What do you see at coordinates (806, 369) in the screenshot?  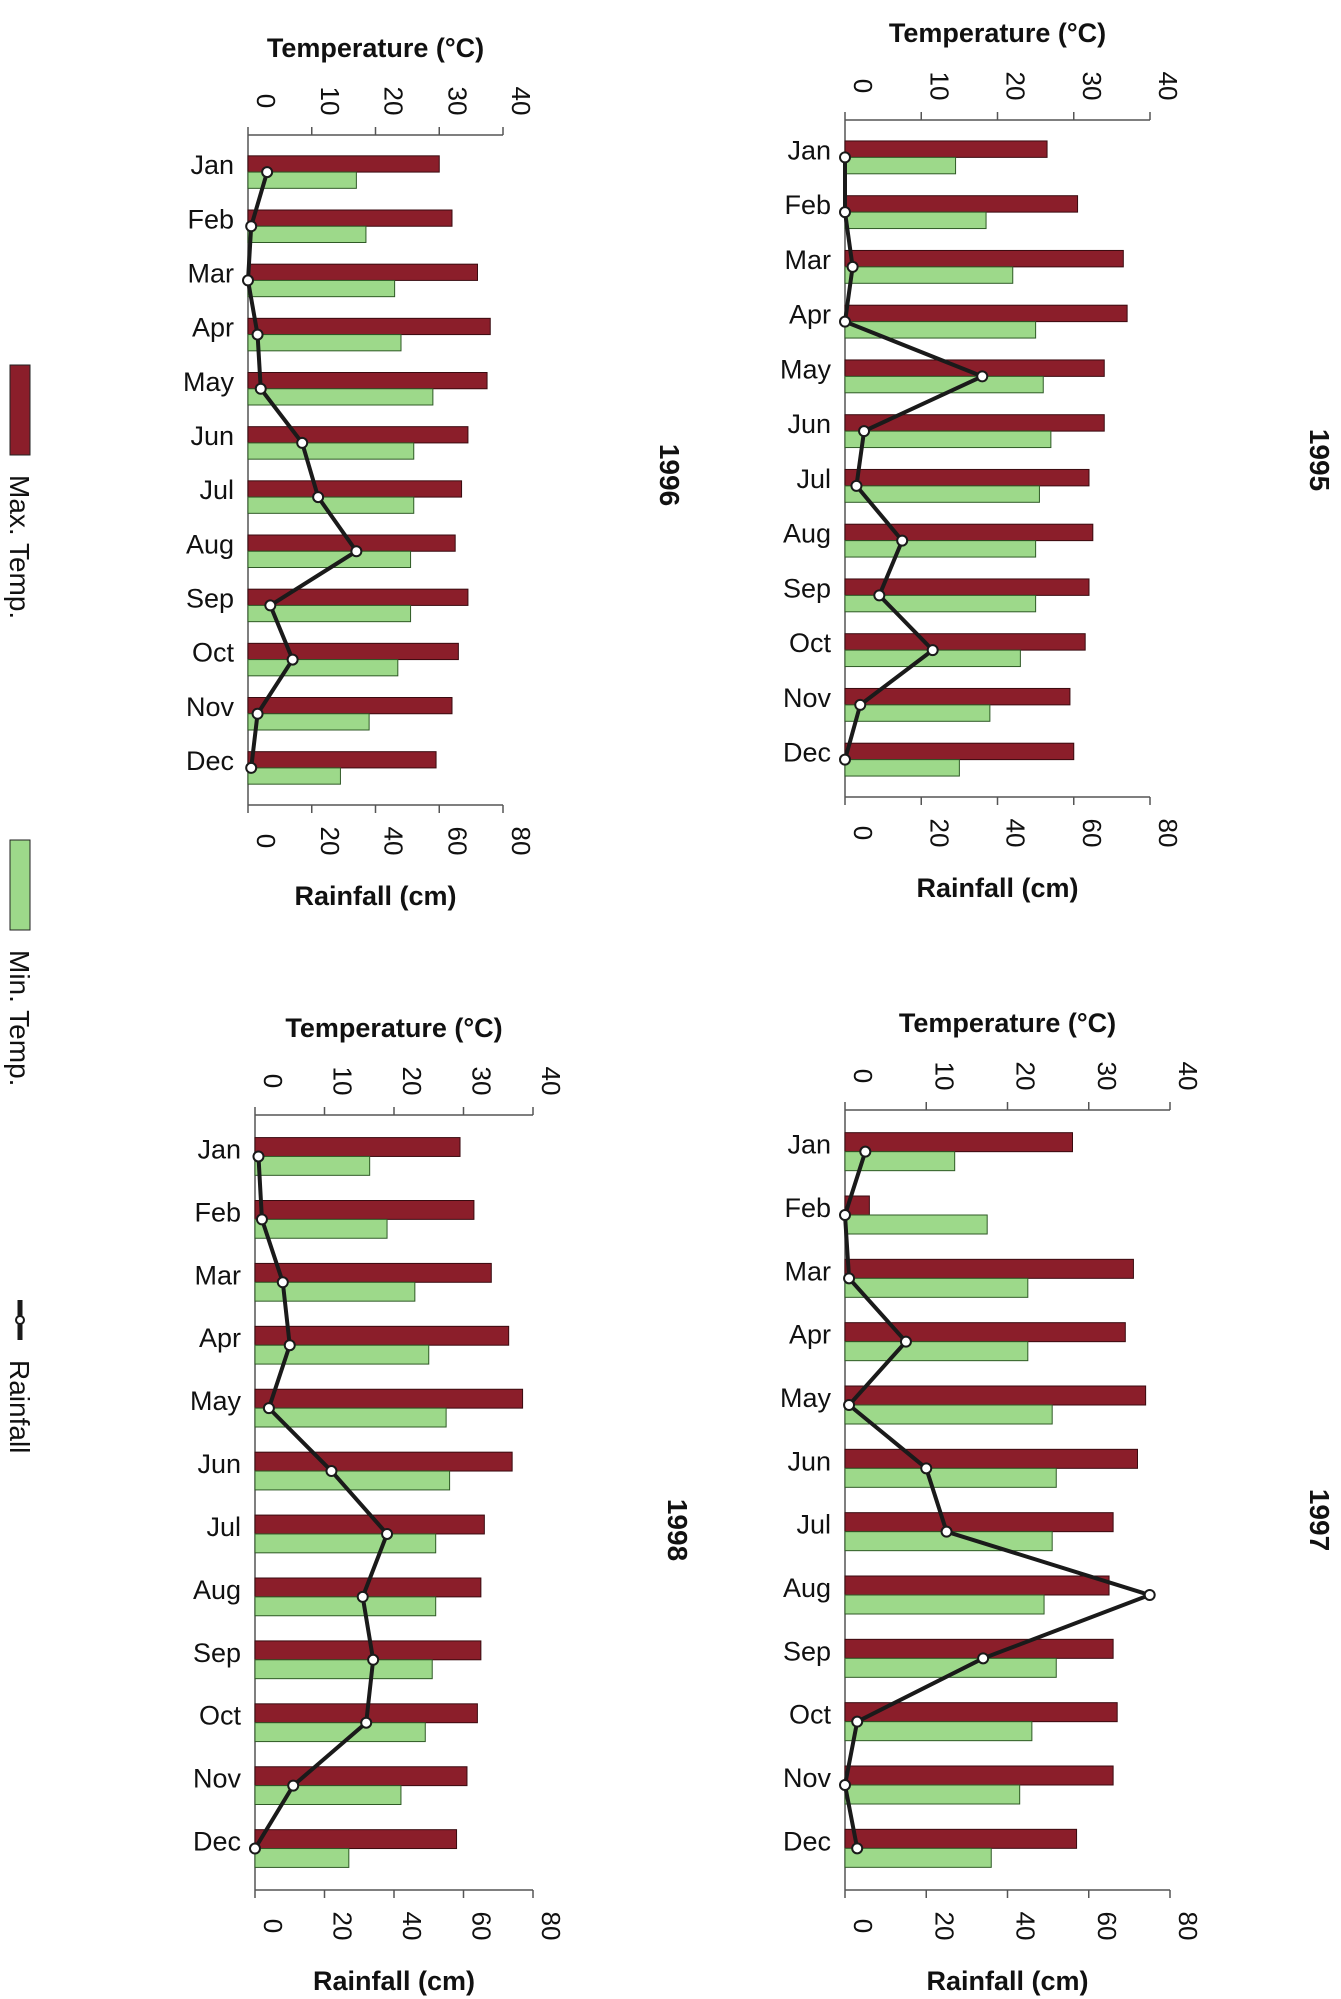 I see `category-label: May` at bounding box center [806, 369].